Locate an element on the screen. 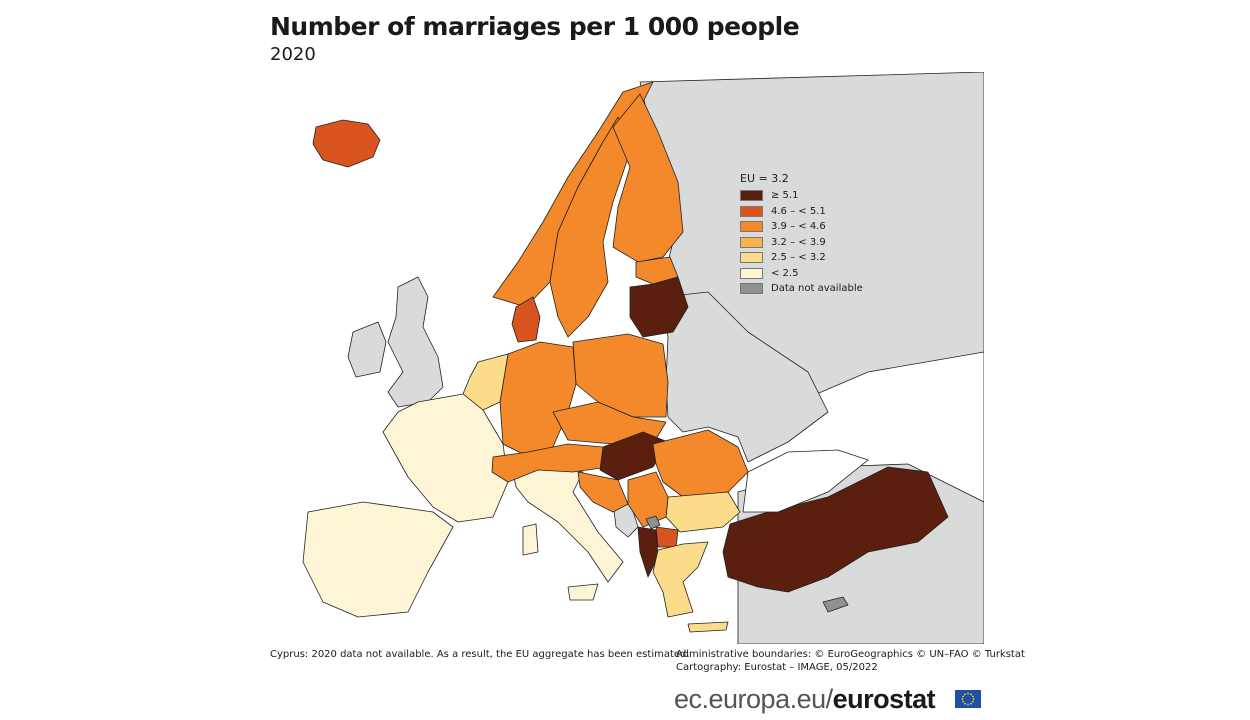  brand-url-prefix: ec.europa.eu/ is located at coordinates (753, 699).